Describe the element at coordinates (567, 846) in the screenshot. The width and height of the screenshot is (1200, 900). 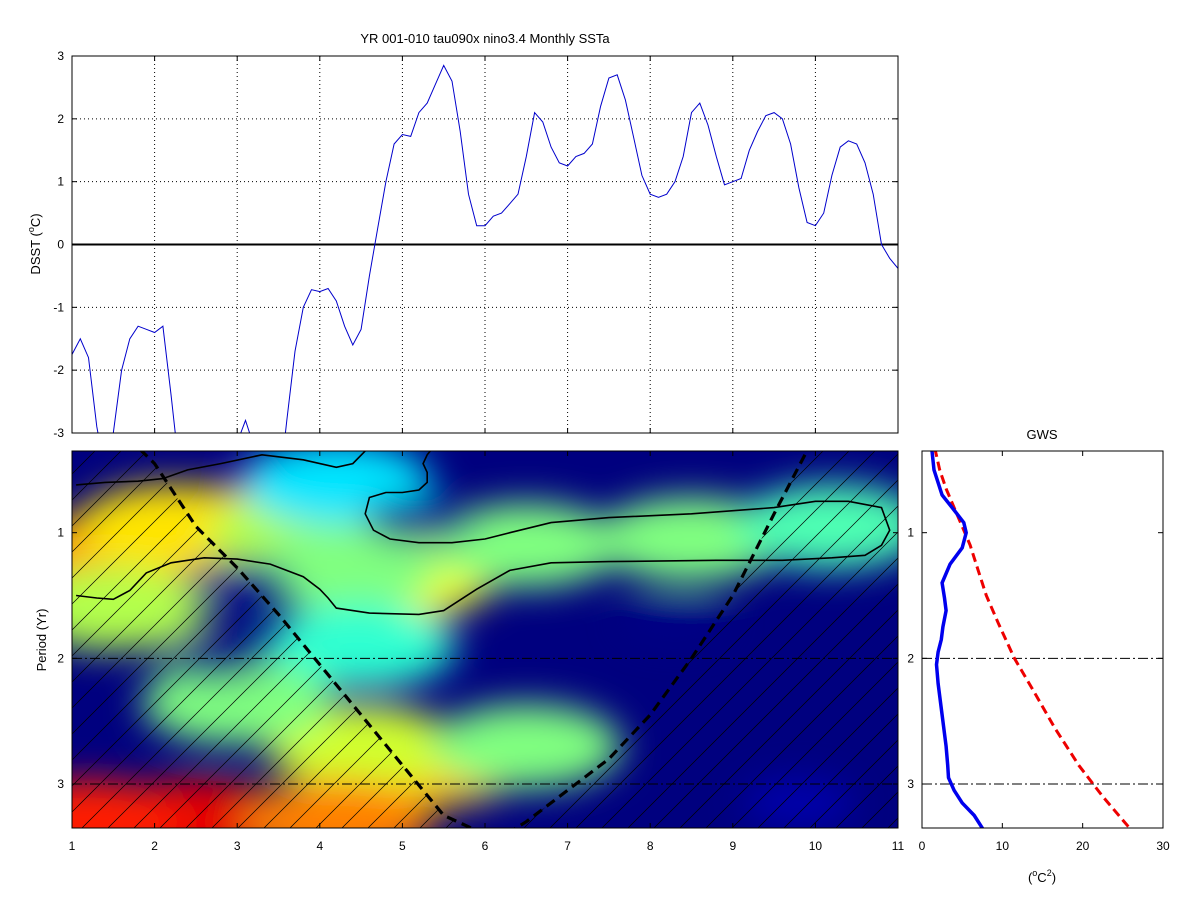
I see `wavelet-x-tick-label: 7` at that location.